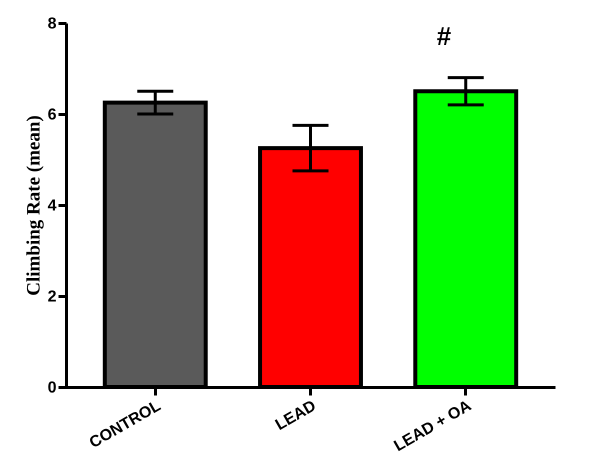 This screenshot has width=595, height=459. What do you see at coordinates (52, 206) in the screenshot?
I see `y-tick-label: 4` at bounding box center [52, 206].